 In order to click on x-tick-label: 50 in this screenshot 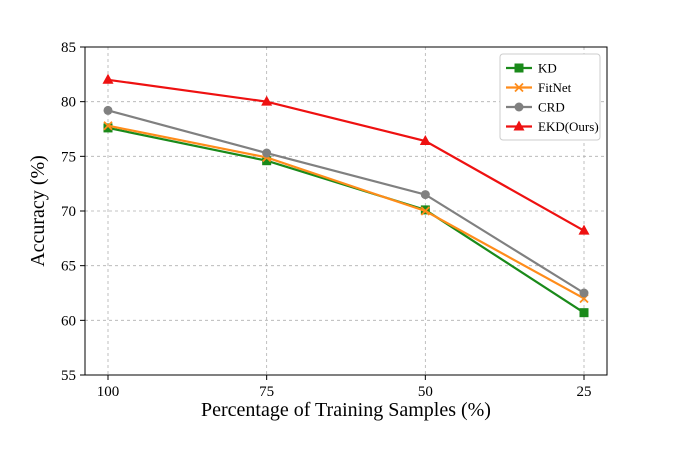, I will do `click(425, 392)`.